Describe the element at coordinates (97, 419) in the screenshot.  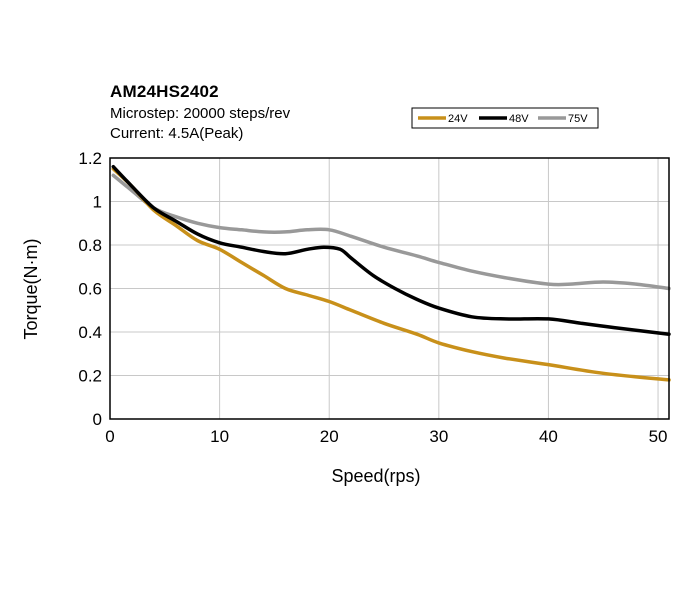
I see `y-tick-label: 0` at that location.